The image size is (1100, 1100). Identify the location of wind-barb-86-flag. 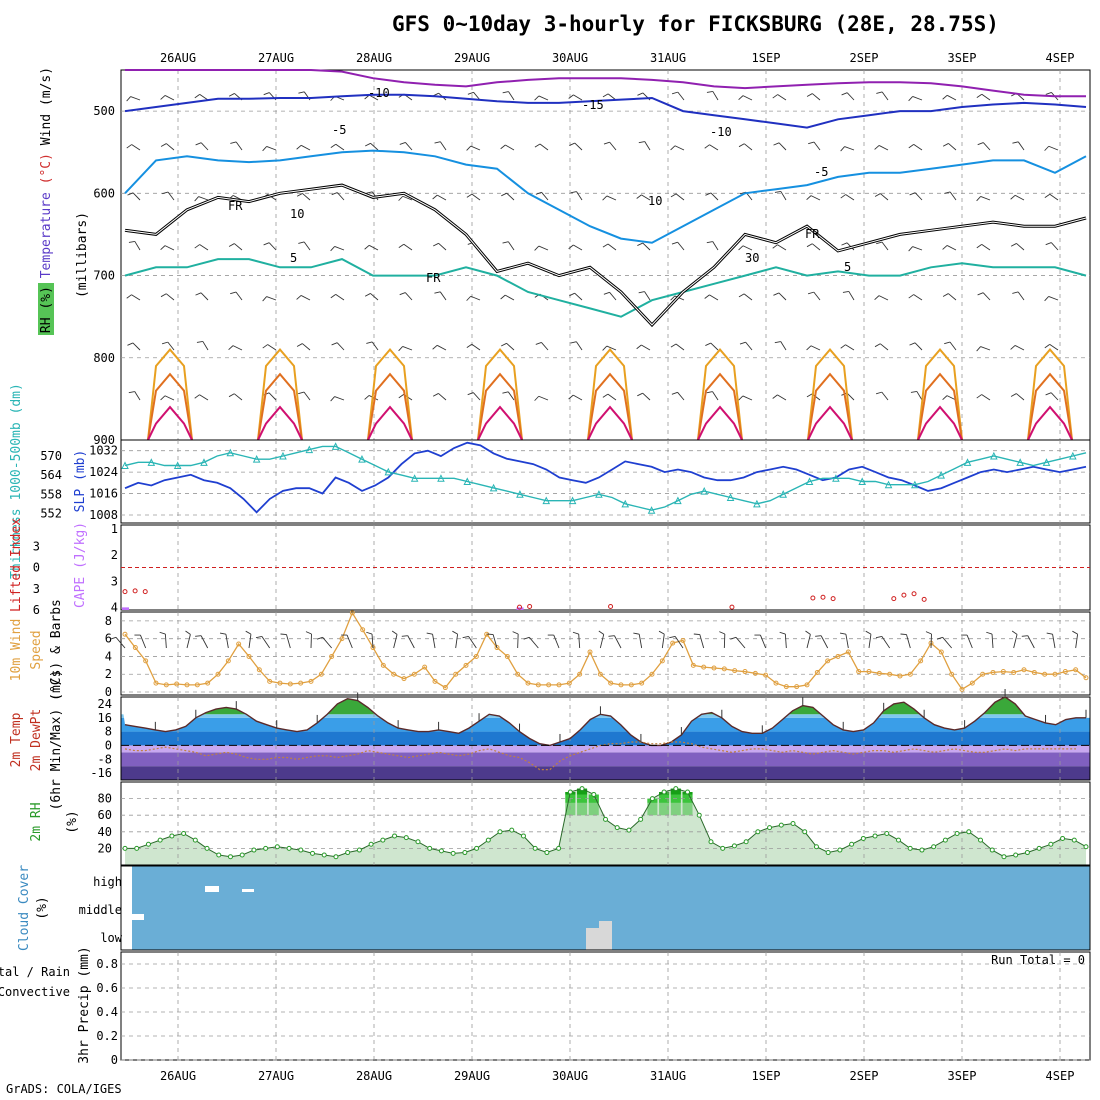
(1014, 632).